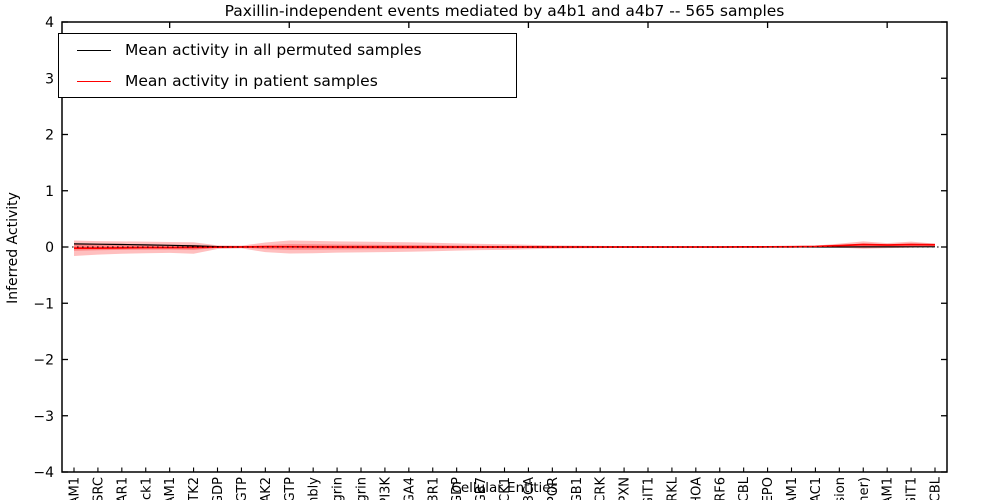 The image size is (1000, 500). What do you see at coordinates (433, 488) in the screenshot?
I see `x-tick-label: PIK3R1` at bounding box center [433, 488].